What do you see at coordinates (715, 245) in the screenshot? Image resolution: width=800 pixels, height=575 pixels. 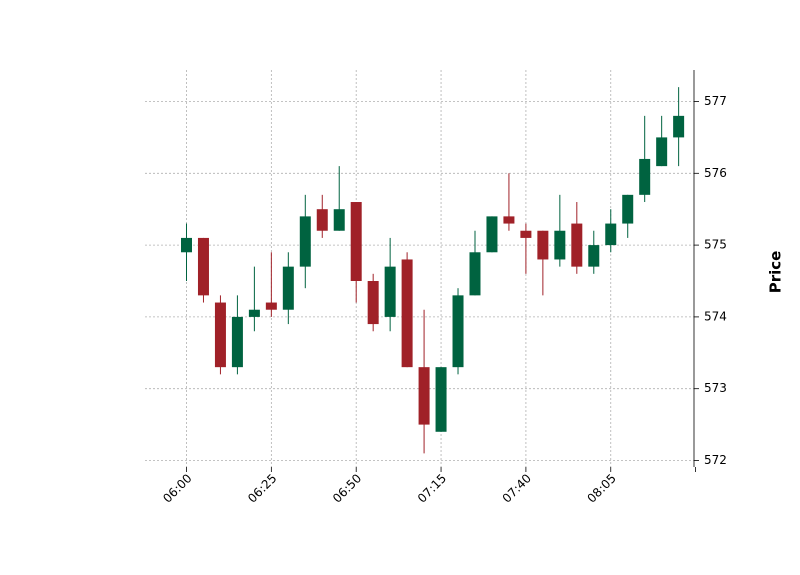 I see `y-tick-label: 575` at bounding box center [715, 245].